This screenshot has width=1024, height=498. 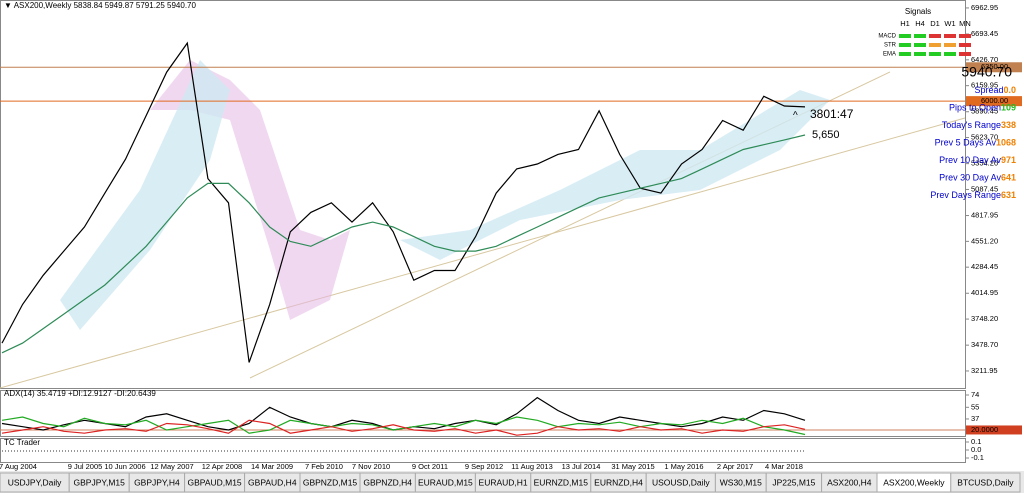 I want to click on y-tick-label: 5890.45, so click(x=984, y=111).